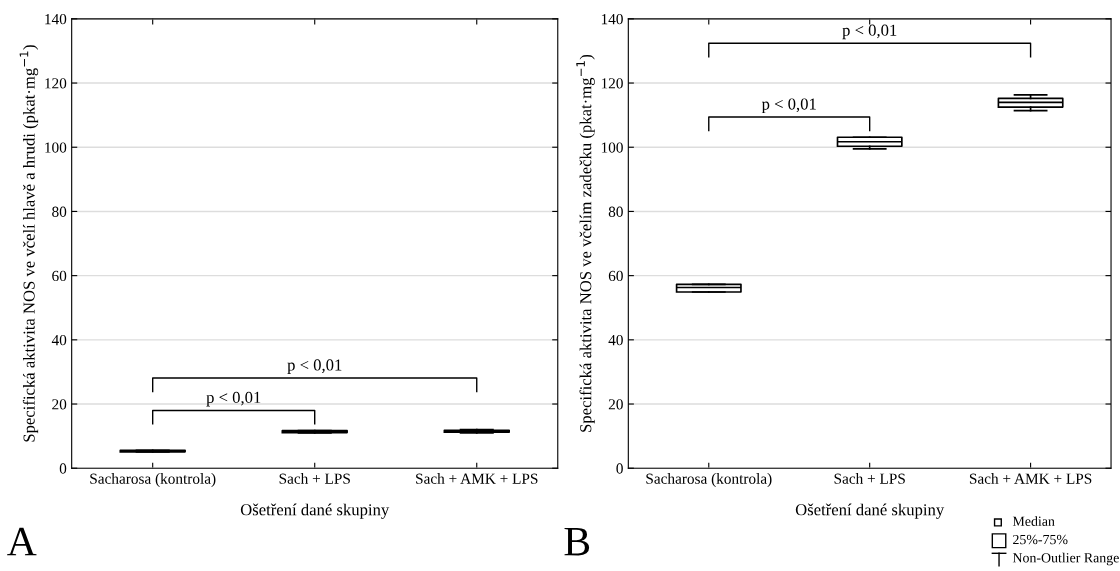 The image size is (1120, 571). I want to click on text: B, so click(577, 541).